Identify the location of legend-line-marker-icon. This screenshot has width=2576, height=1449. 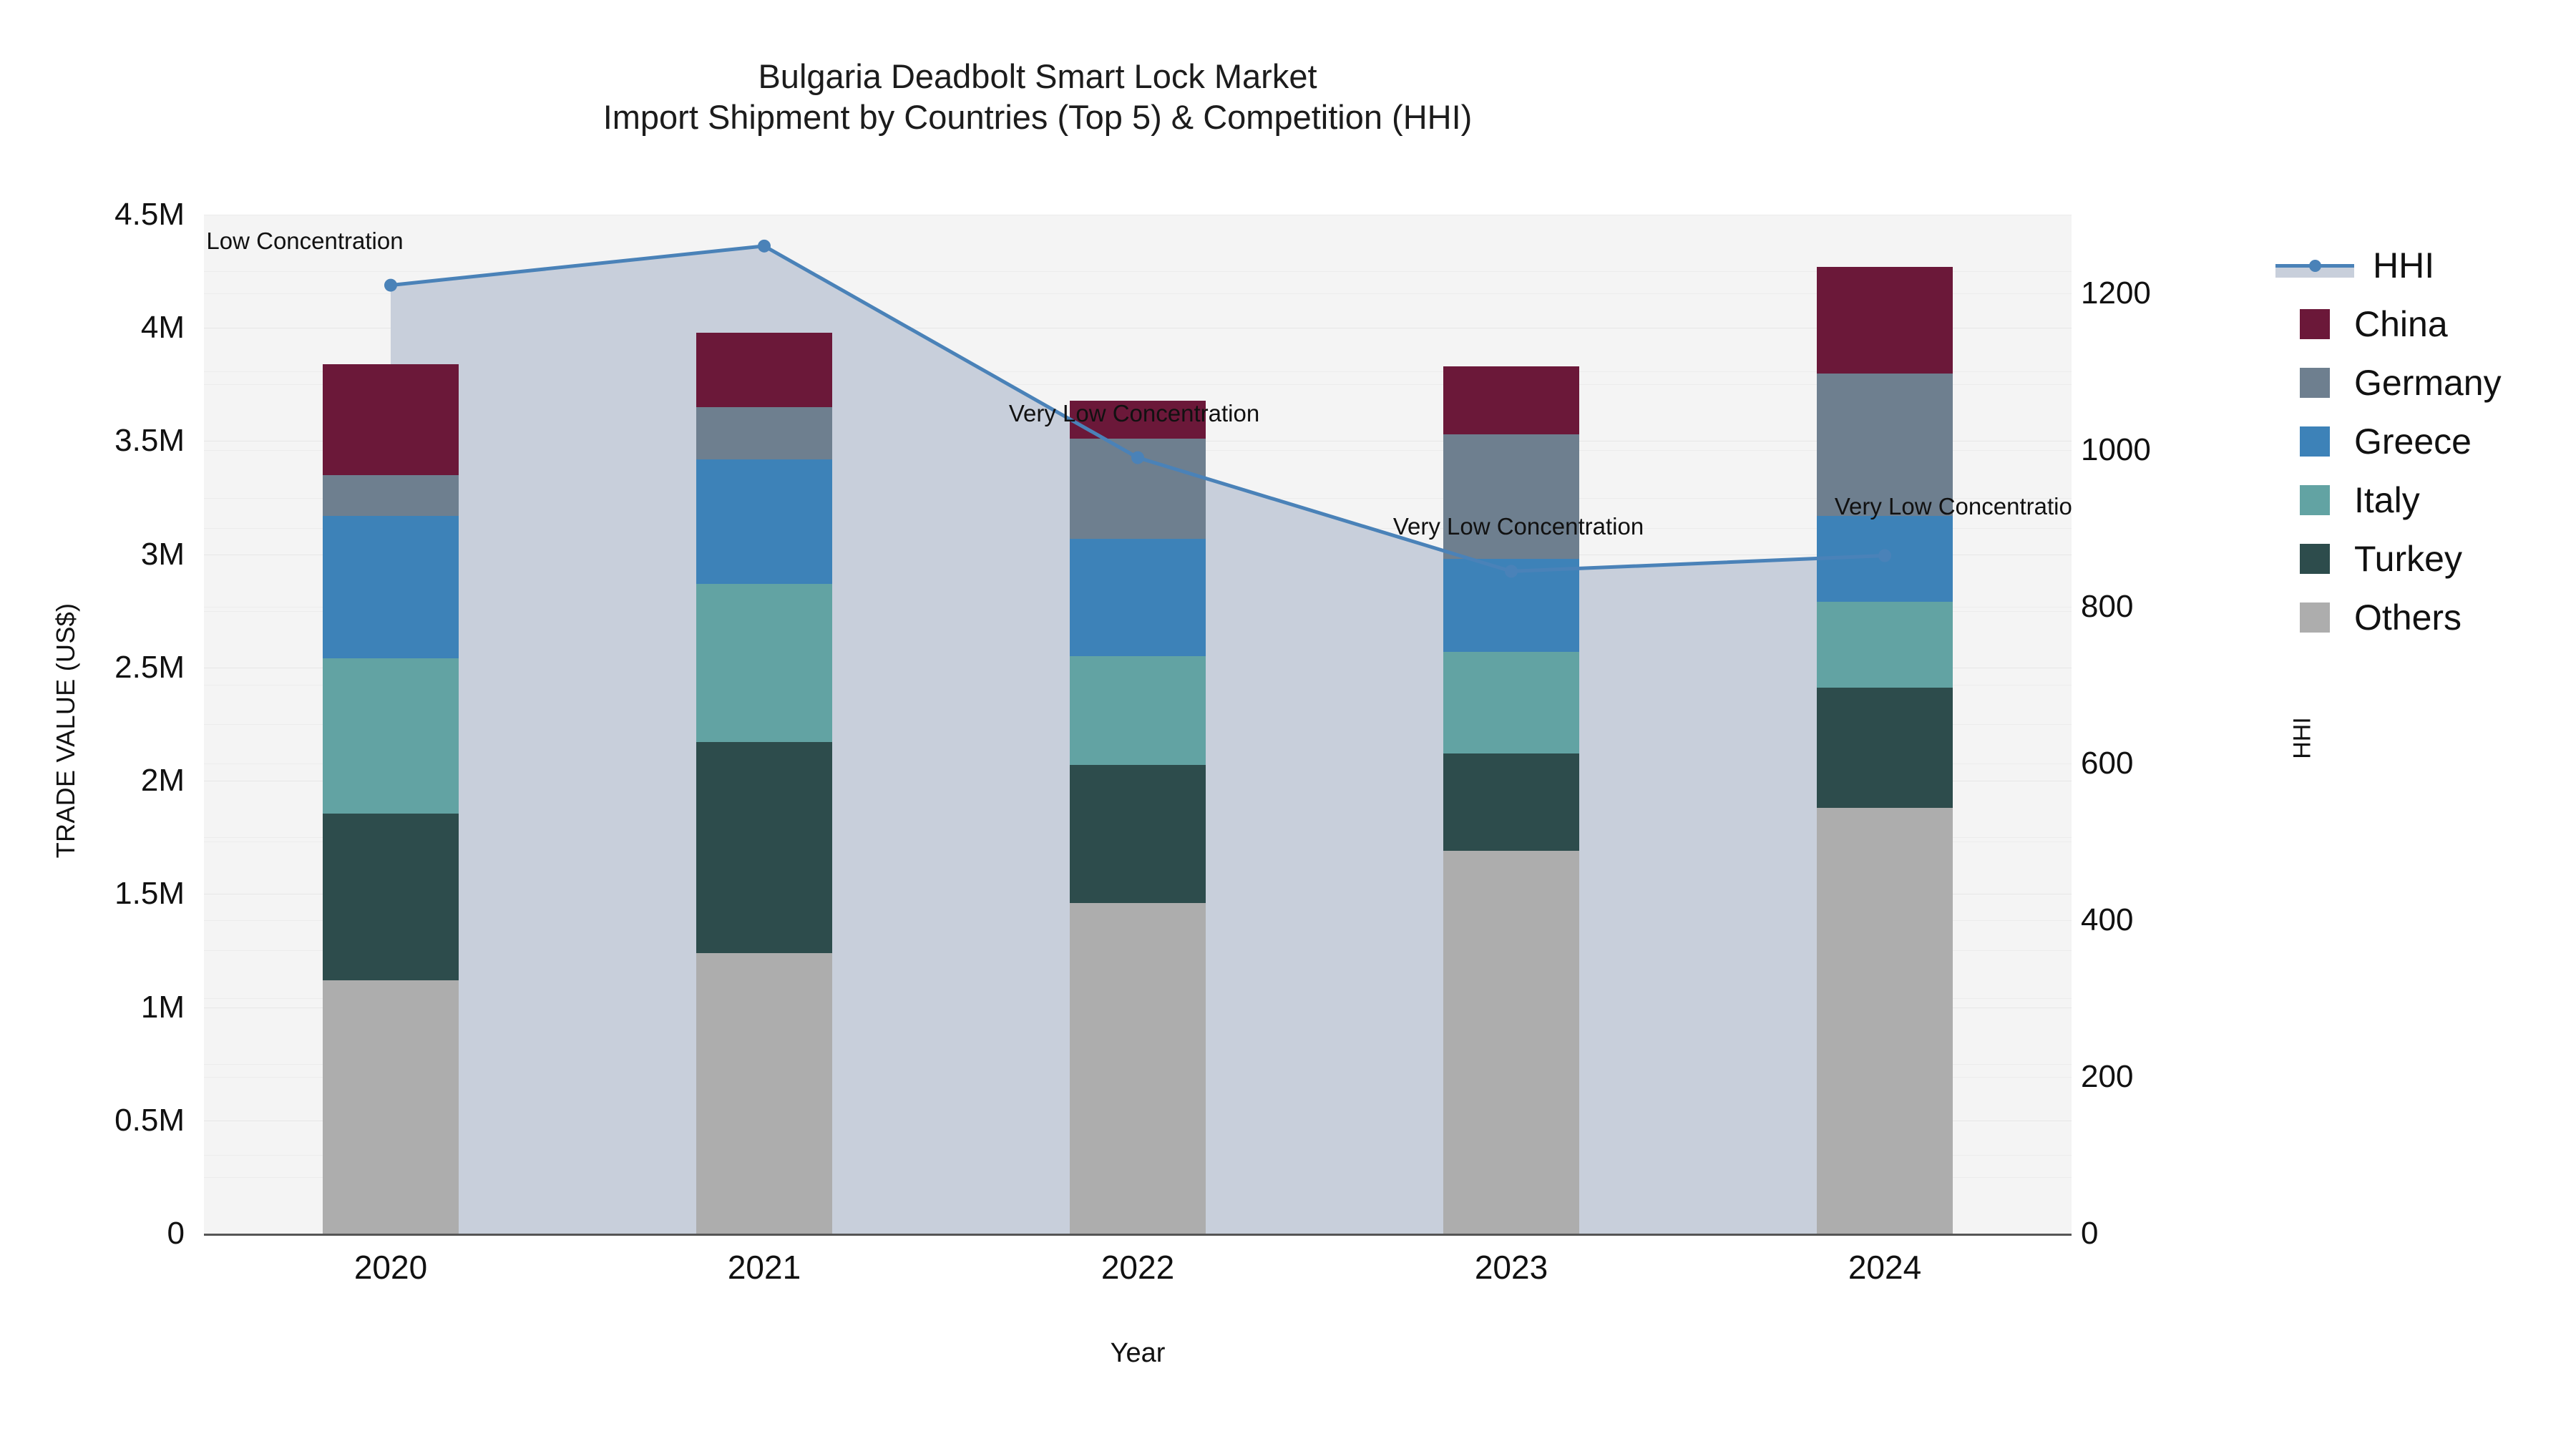
(2314, 265).